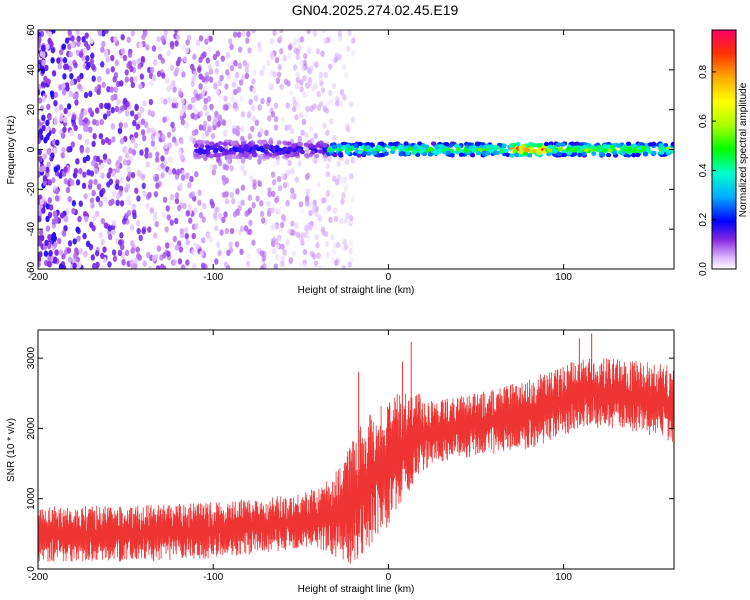 This screenshot has width=750, height=600. Describe the element at coordinates (703, 121) in the screenshot. I see `colorbar-tick: 0.6` at that location.